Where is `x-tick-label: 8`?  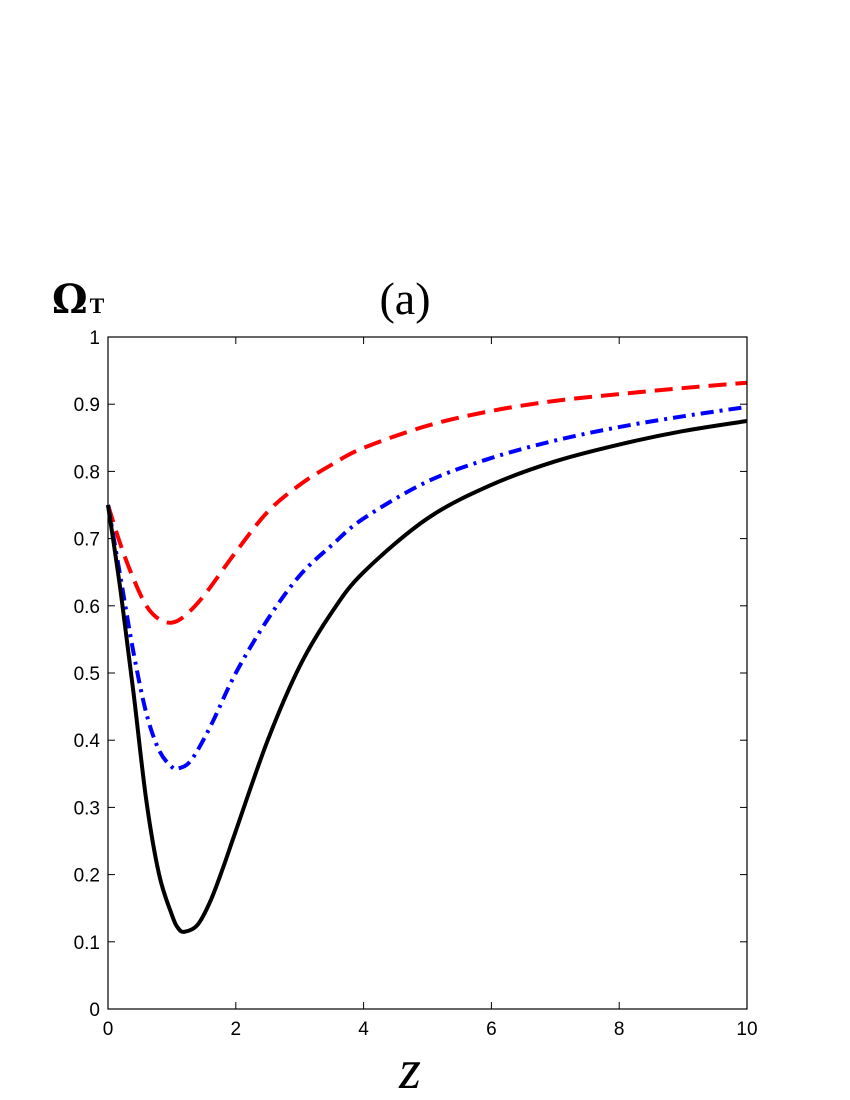
x-tick-label: 8 is located at coordinates (619, 1029).